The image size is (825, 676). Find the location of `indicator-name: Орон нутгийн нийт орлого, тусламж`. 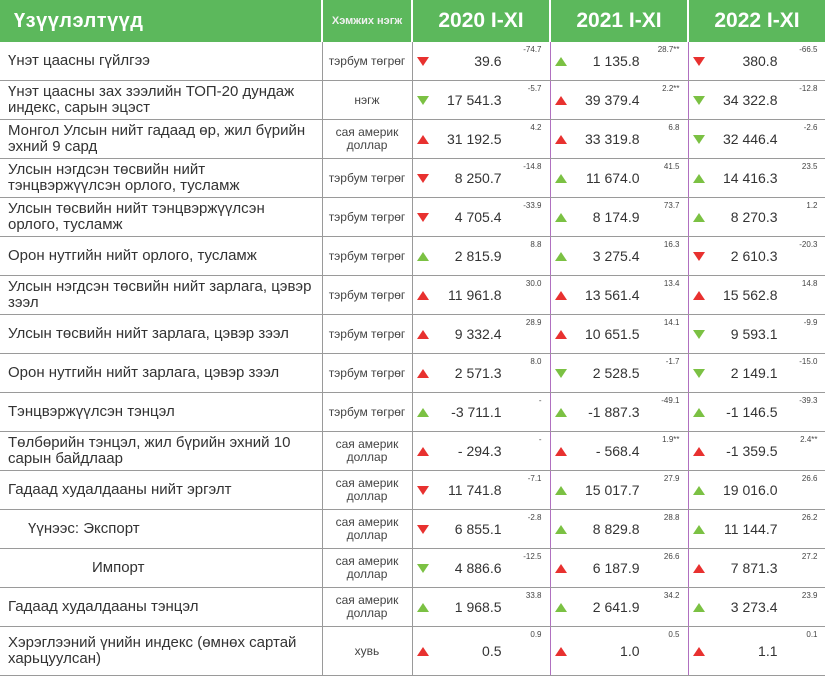

indicator-name: Орон нутгийн нийт орлого, тусламж is located at coordinates (161, 256).